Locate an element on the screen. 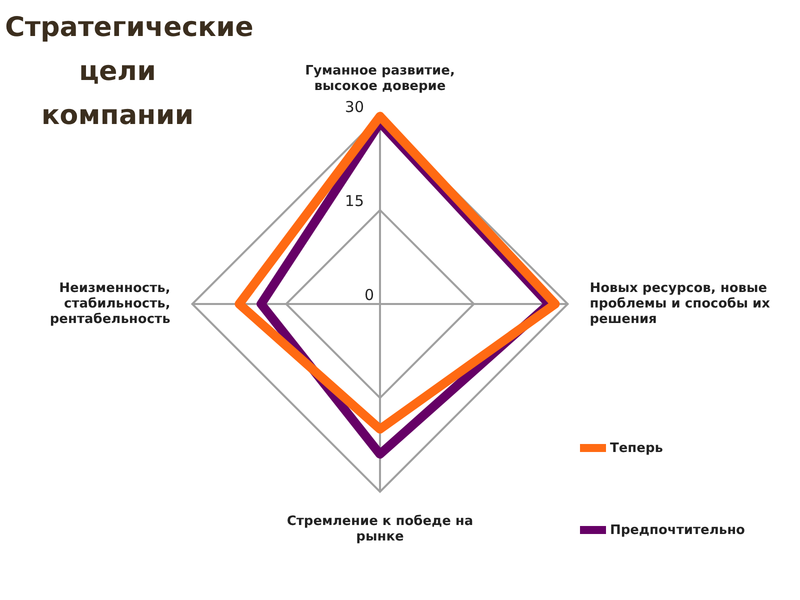 This screenshot has width=800, height=600. legend-label: Предпочтительно is located at coordinates (677, 530).